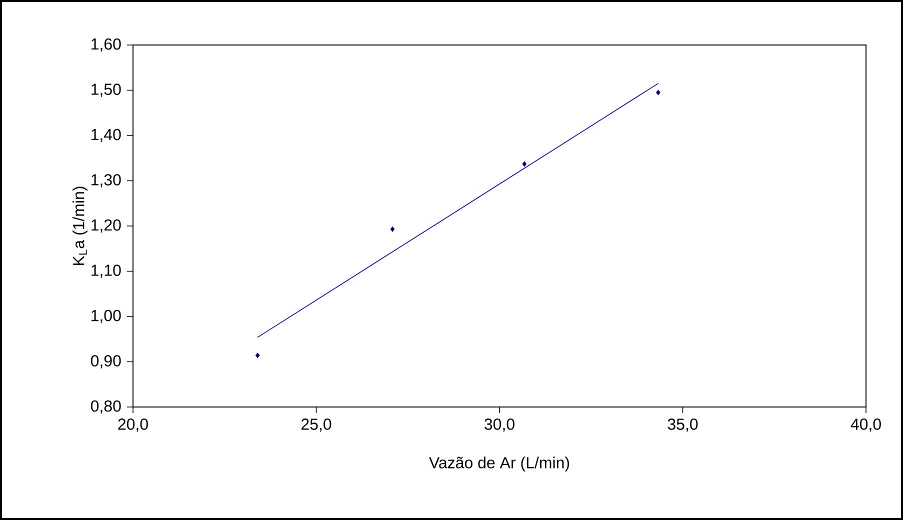 The image size is (903, 520). Describe the element at coordinates (106, 226) in the screenshot. I see `y-tick-label: 1,20` at that location.